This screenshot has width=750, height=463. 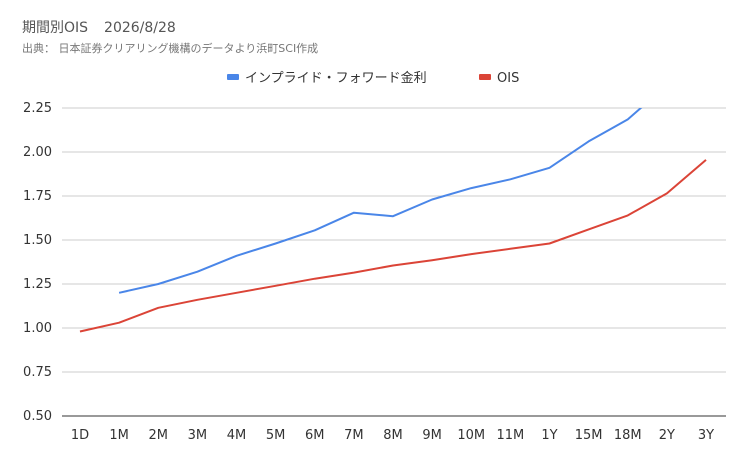 I want to click on x-tick-label: 8M, so click(x=393, y=435).